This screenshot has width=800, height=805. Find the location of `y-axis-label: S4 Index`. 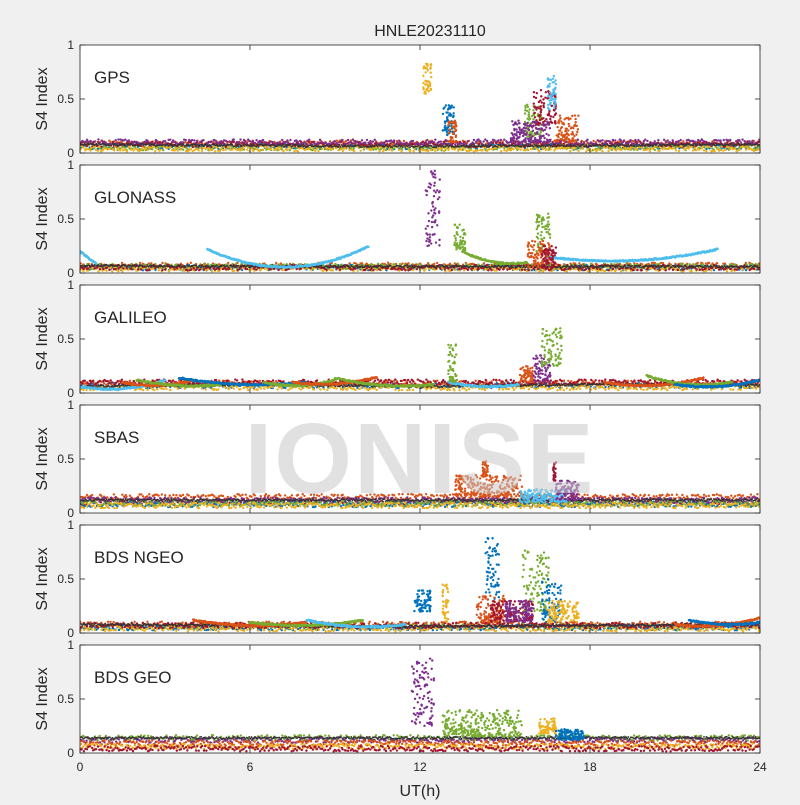

y-axis-label: S4 Index is located at coordinates (42, 98).